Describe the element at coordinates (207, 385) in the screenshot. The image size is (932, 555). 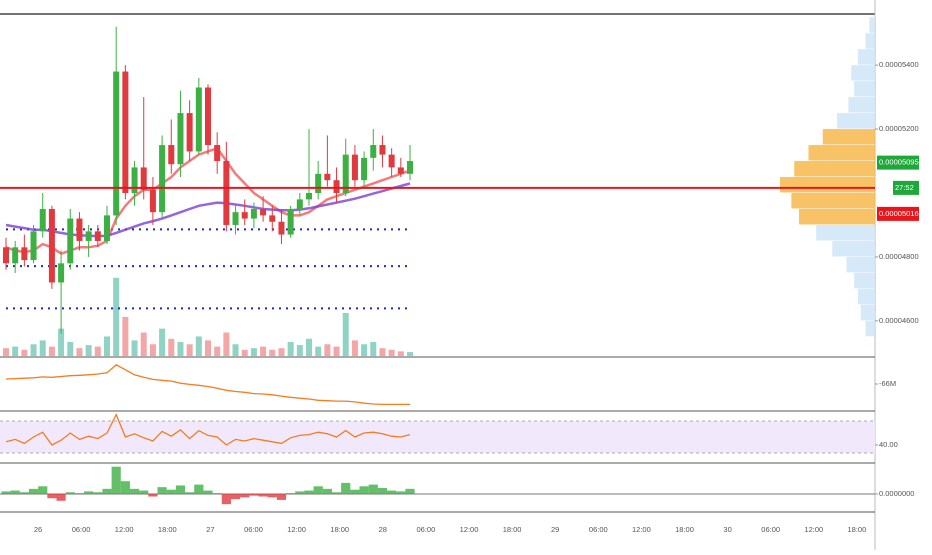
I see `indicator-line` at that location.